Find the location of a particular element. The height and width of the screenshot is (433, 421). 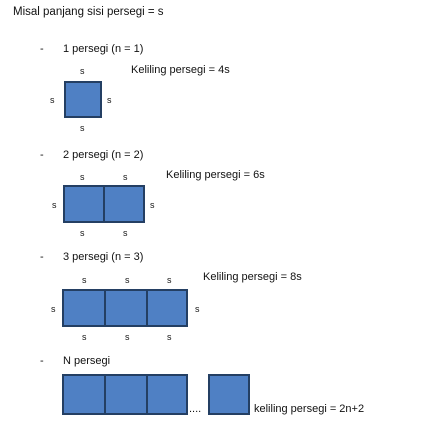

intro-text: Misal panjang sisi persegi = s is located at coordinates (88, 12).